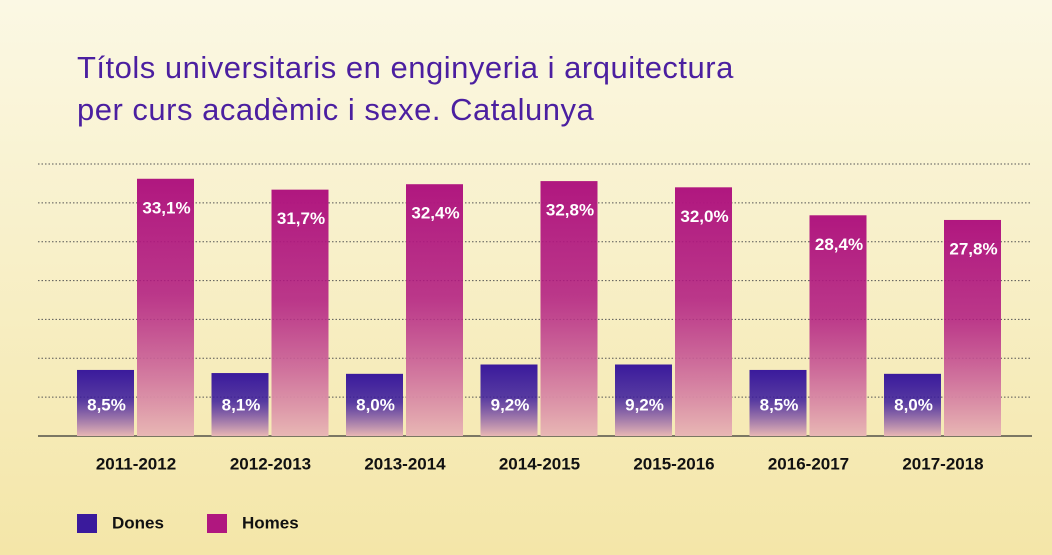 This screenshot has width=1052, height=555. I want to click on value-label: 8,1%, so click(241, 404).